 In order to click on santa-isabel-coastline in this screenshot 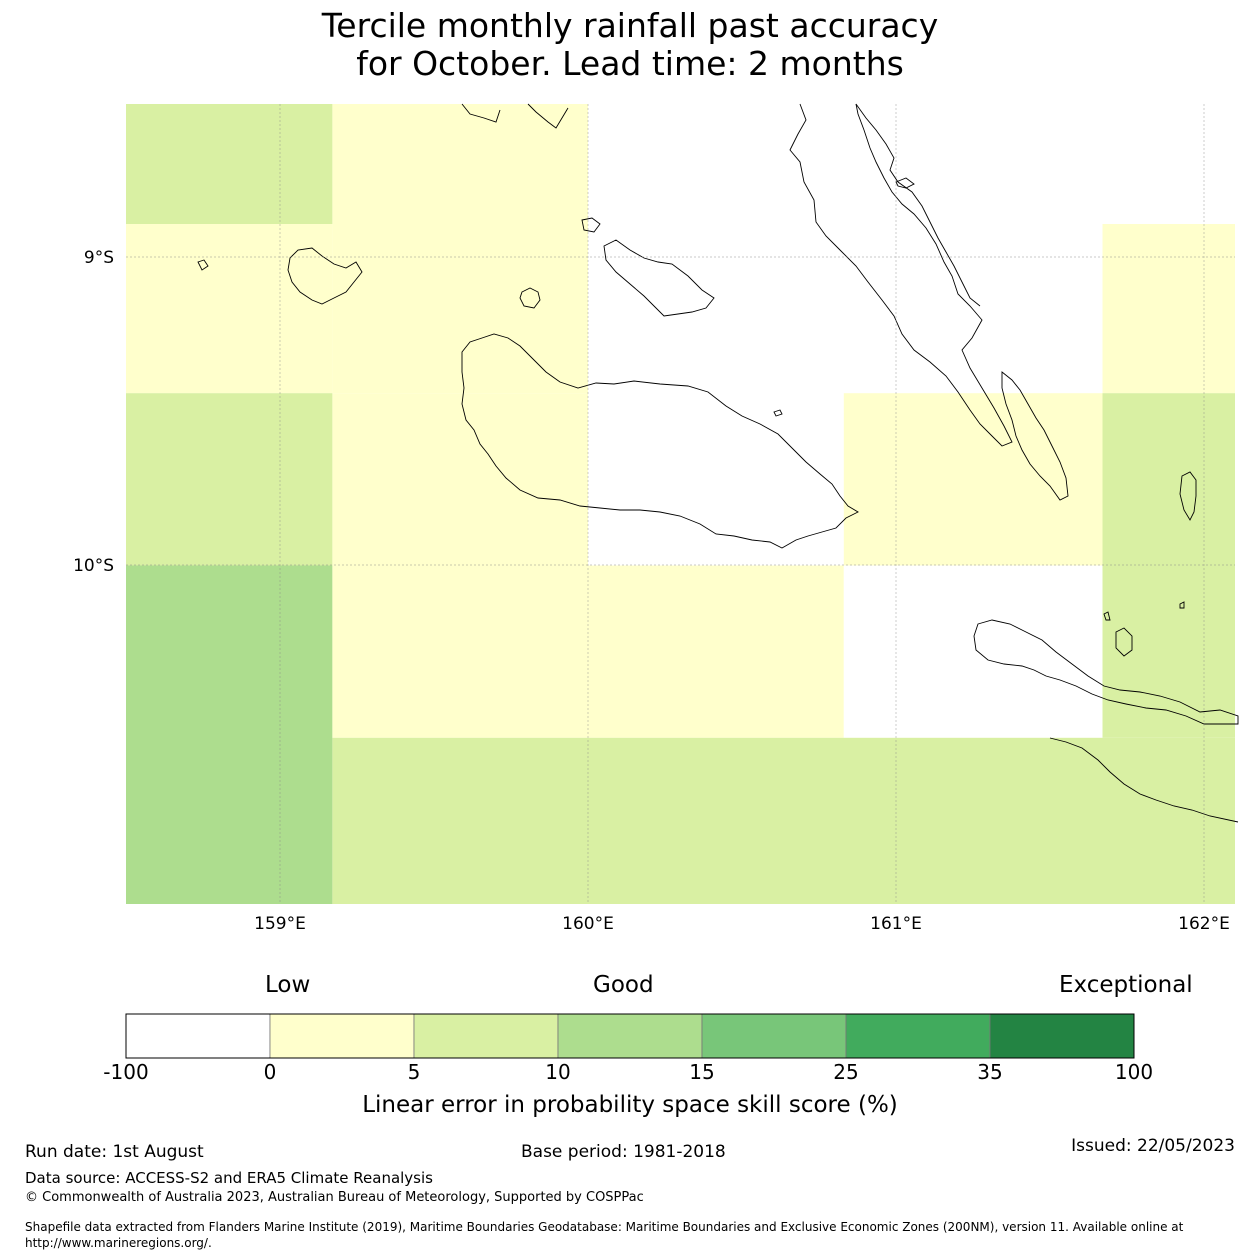, I will do `click(901, 275)`.